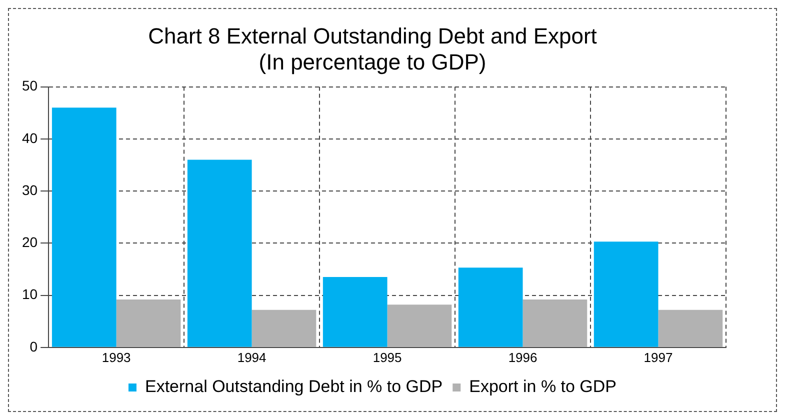  I want to click on legend-label: External Outstanding Debt in % to GDP, so click(293, 386).